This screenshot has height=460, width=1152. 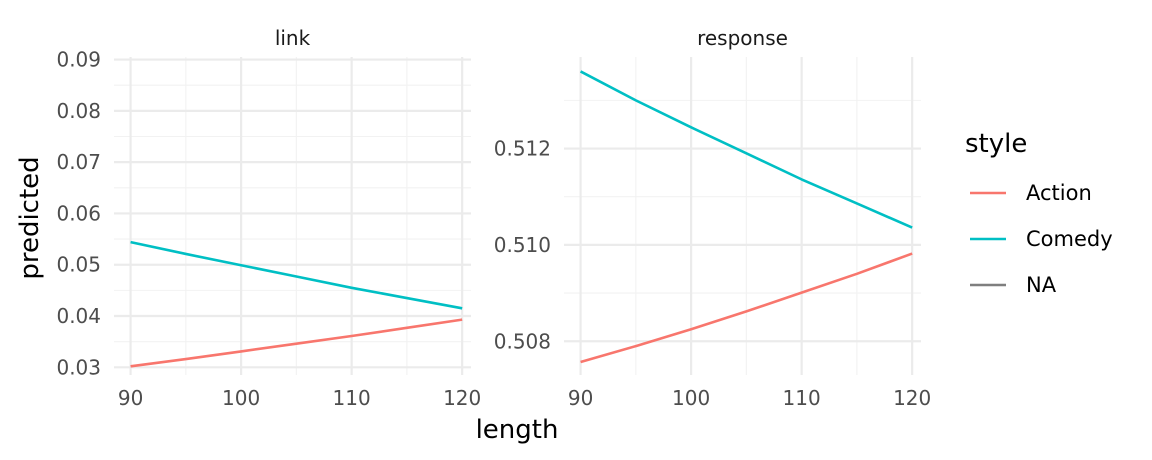 I want to click on legend-entry-comedy: Comedy, so click(x=1041, y=239).